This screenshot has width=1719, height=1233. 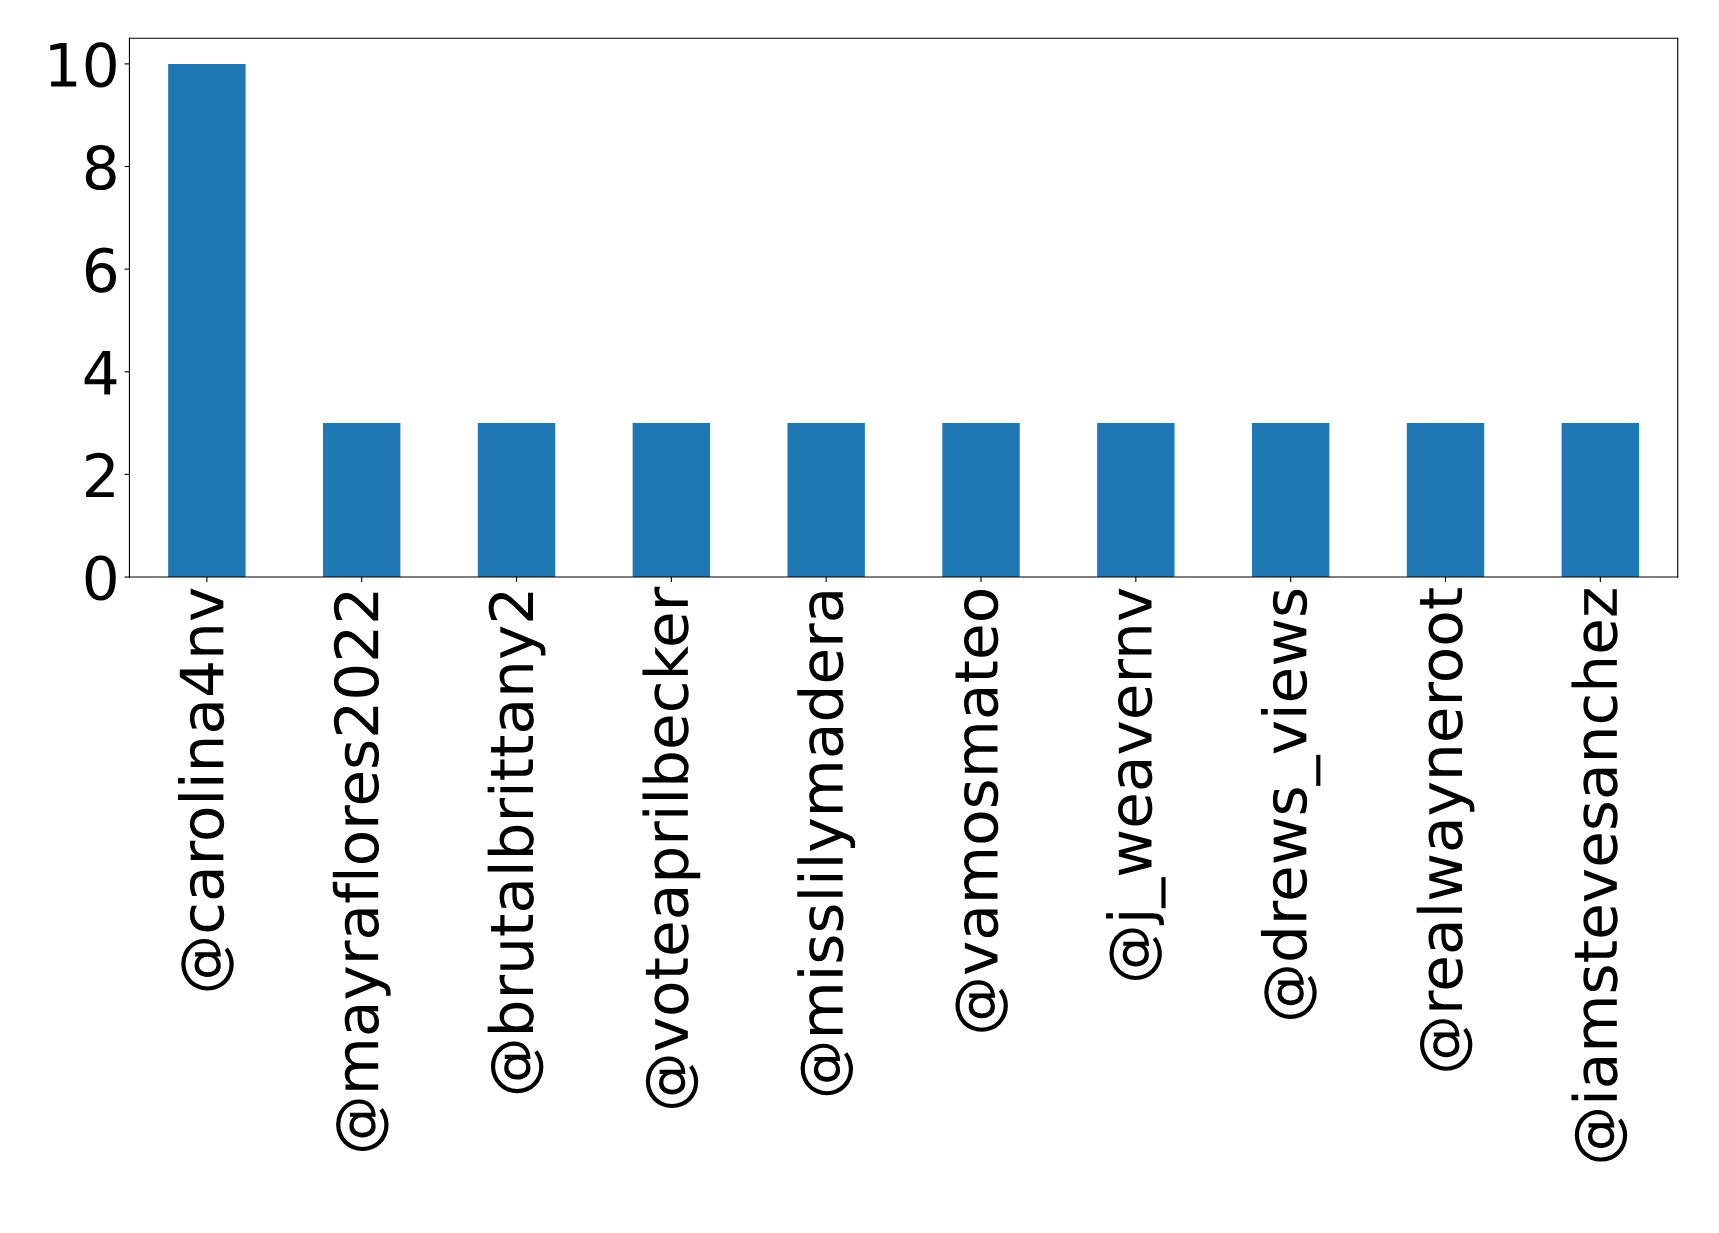 What do you see at coordinates (826, 844) in the screenshot?
I see `x-tick-label: @misslilymadera` at bounding box center [826, 844].